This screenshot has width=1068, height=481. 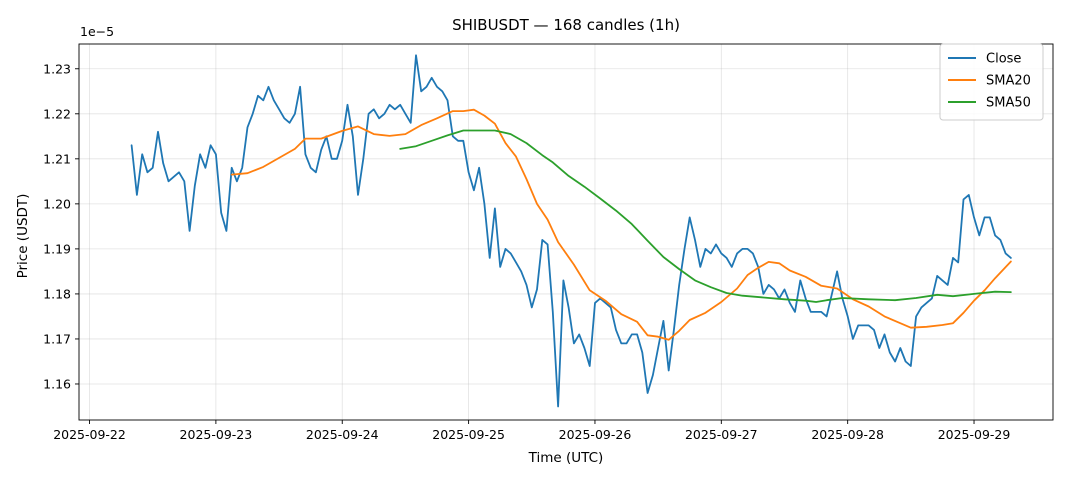 What do you see at coordinates (57, 338) in the screenshot?
I see `y-tick-label: 1.17` at bounding box center [57, 338].